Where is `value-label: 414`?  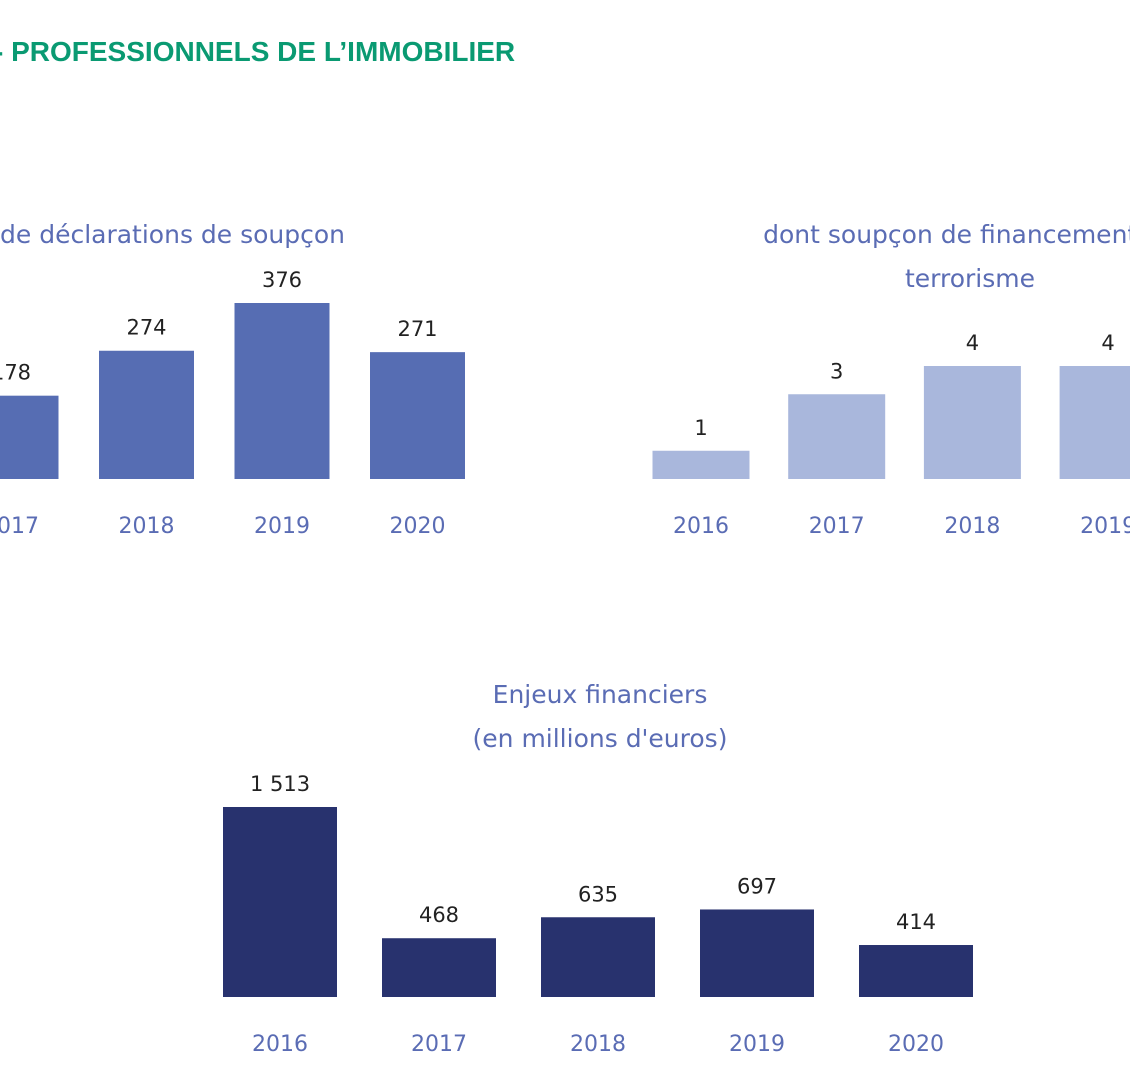 value-label: 414 is located at coordinates (916, 922).